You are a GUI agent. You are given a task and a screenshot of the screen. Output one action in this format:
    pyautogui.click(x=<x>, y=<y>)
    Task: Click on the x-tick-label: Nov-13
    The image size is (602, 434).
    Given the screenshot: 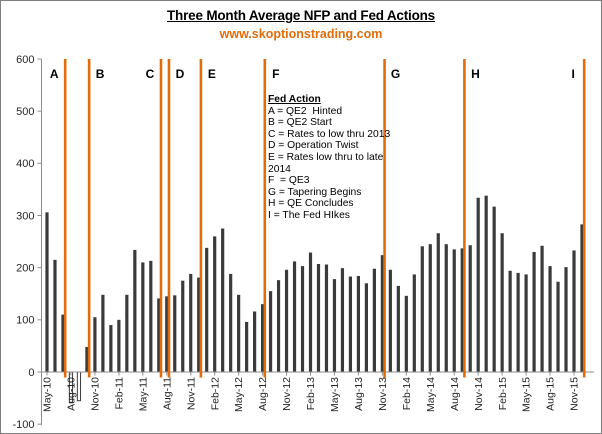 What is the action you would take?
    pyautogui.click(x=383, y=394)
    